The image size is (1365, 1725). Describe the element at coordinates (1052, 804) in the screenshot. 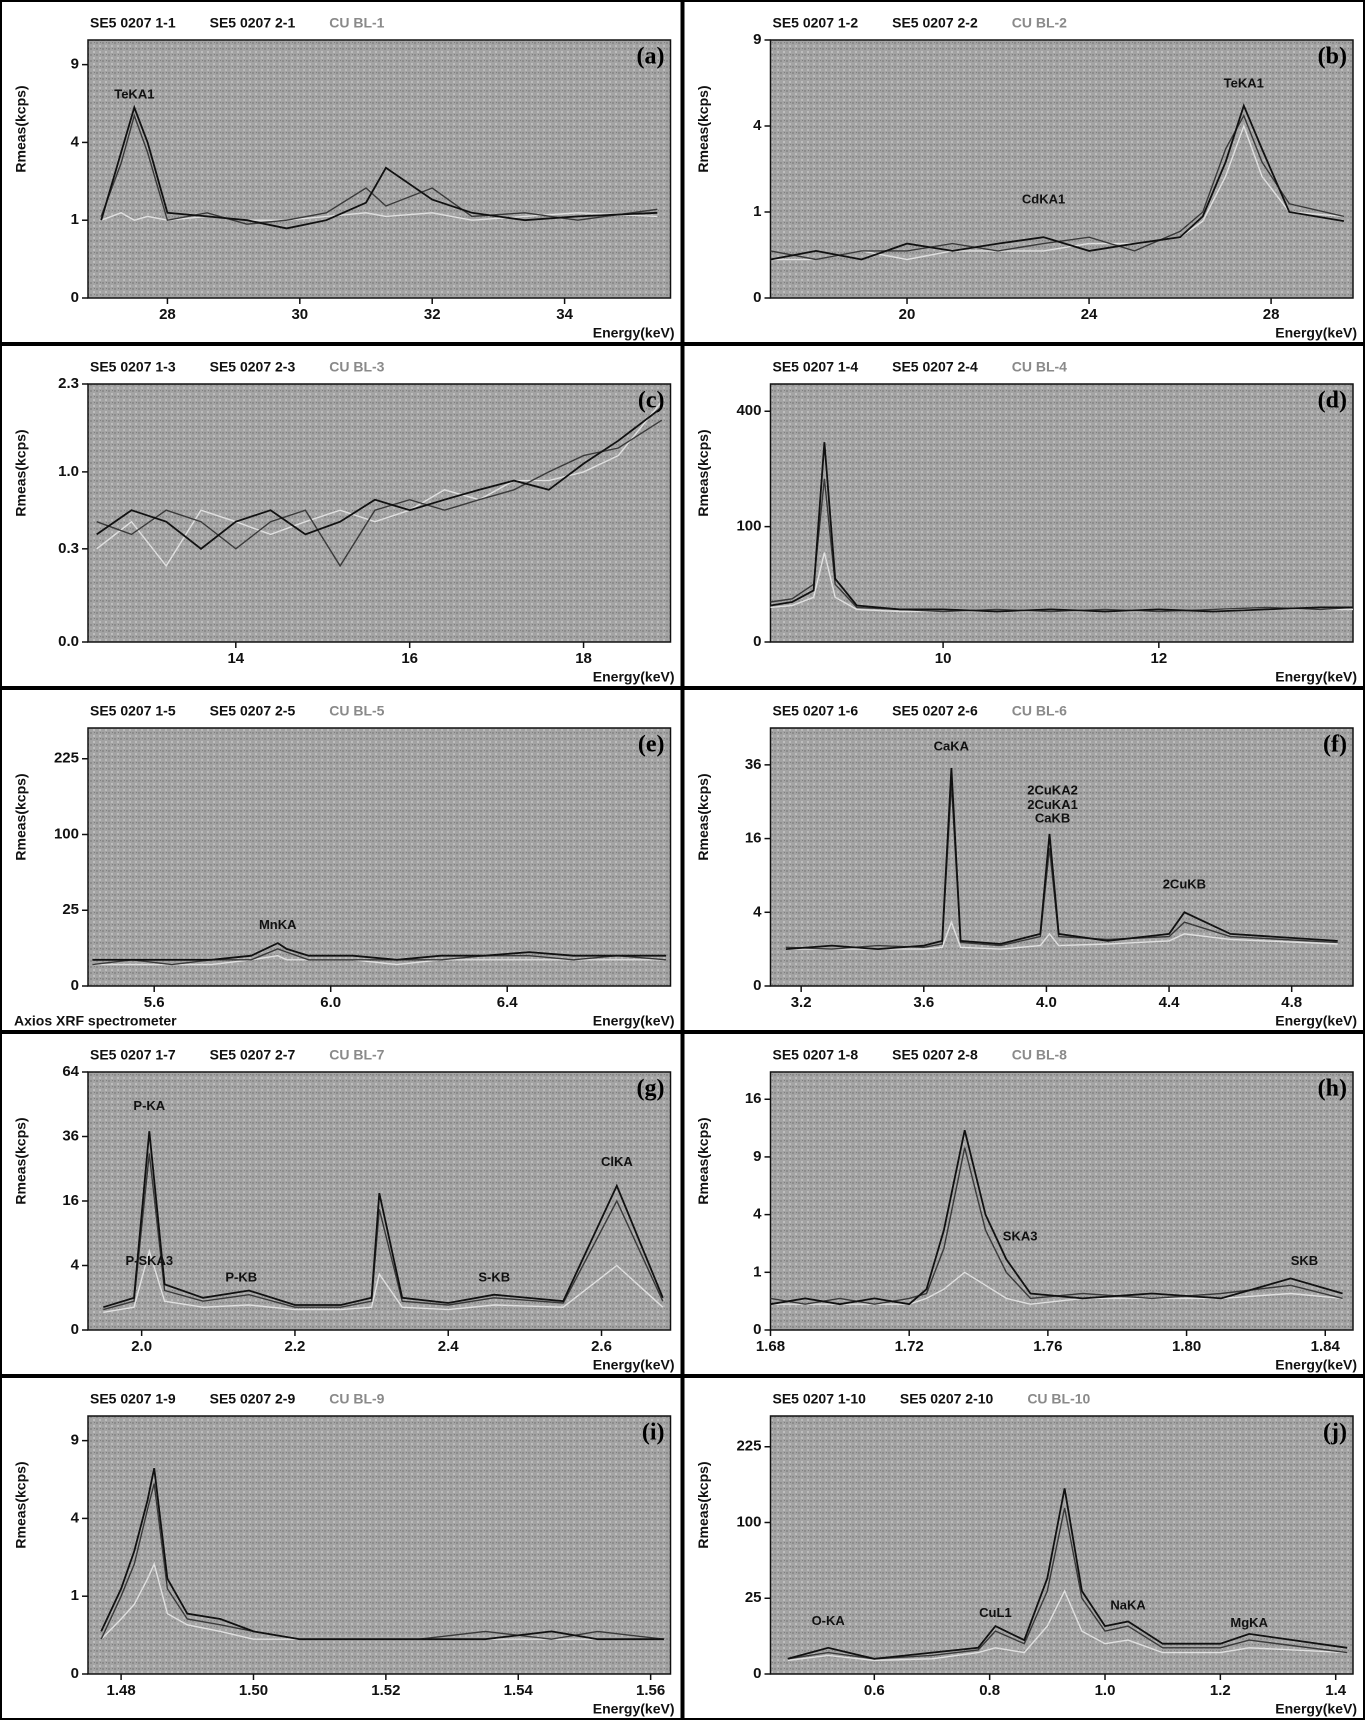

I see `peak-annotation: 2CuKA1` at that location.